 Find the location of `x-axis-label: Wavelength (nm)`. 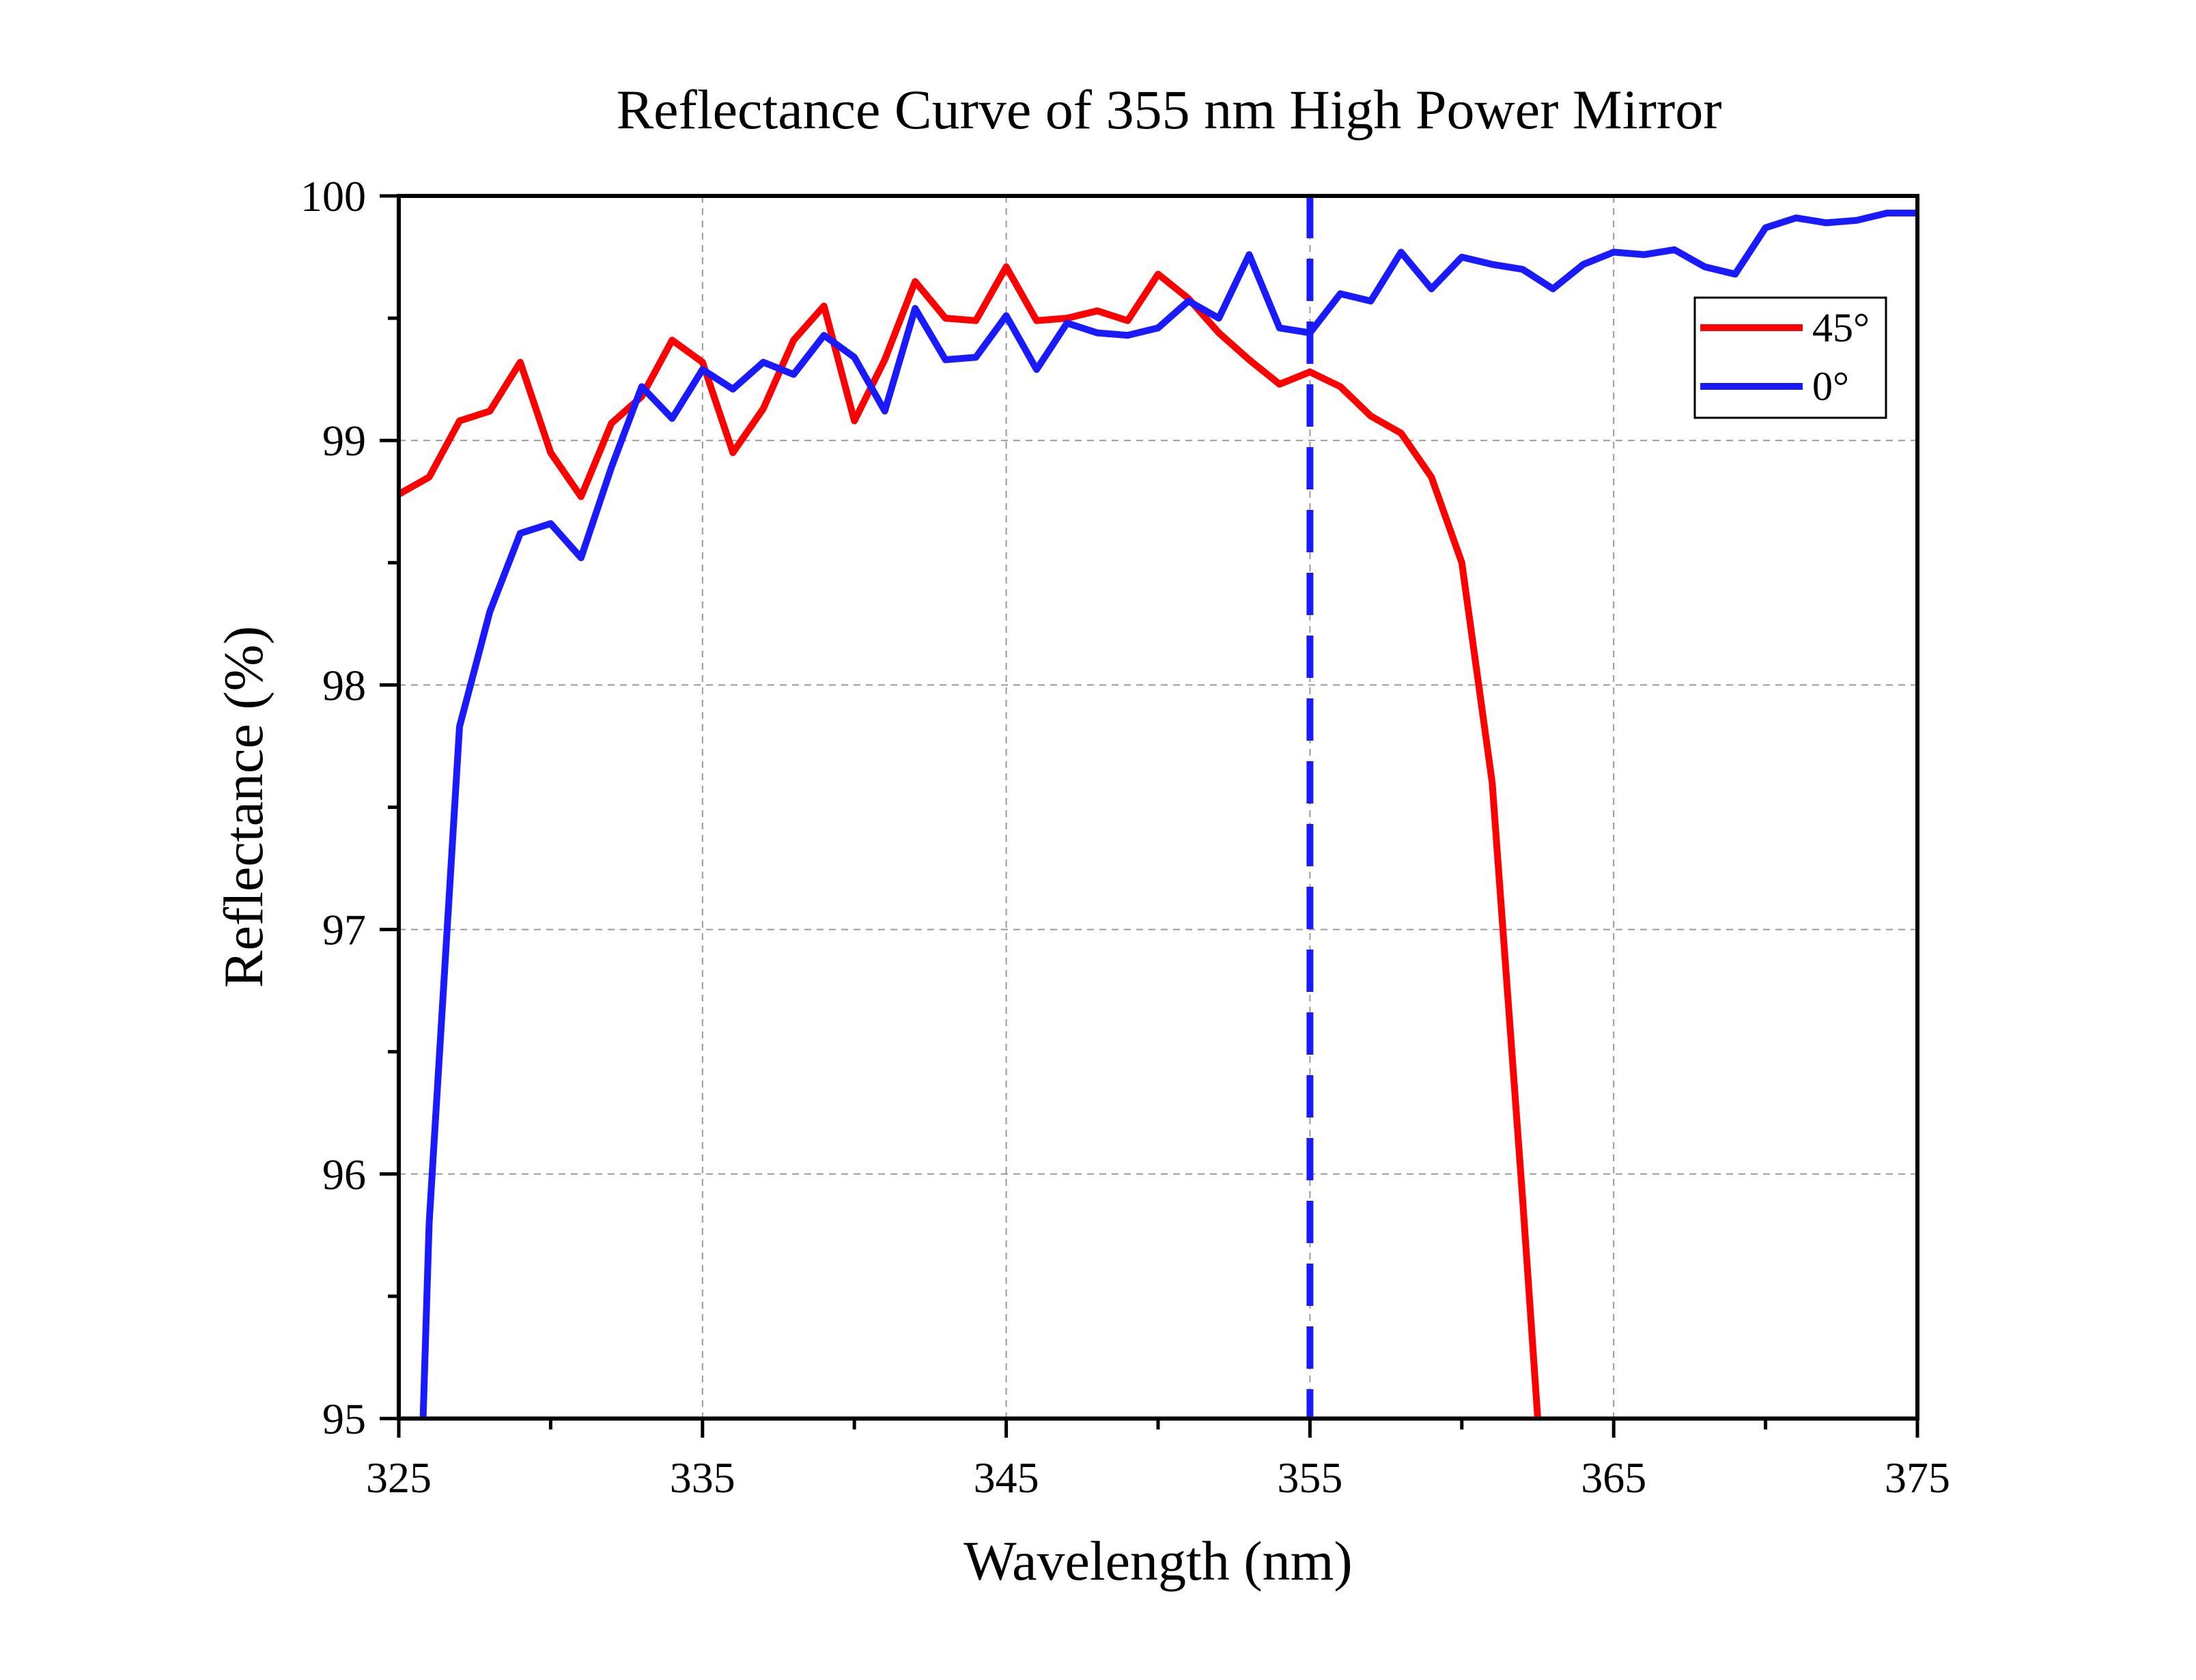

x-axis-label: Wavelength (nm) is located at coordinates (1157, 1561).